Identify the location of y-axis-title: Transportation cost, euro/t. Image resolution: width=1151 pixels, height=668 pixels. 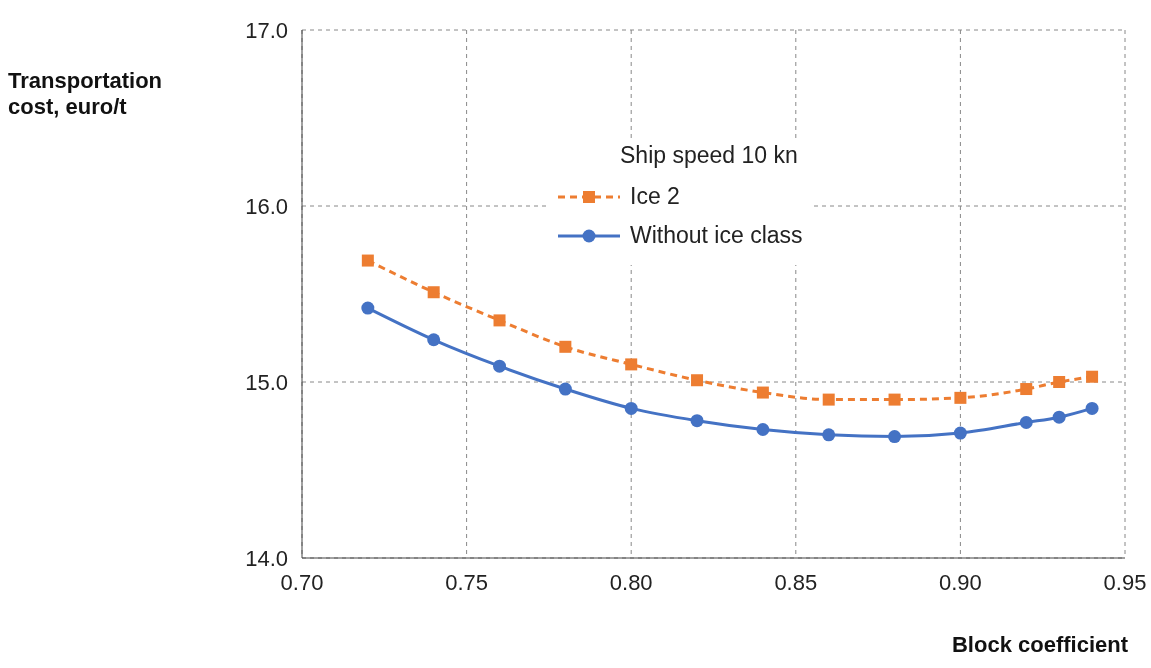
(85, 94).